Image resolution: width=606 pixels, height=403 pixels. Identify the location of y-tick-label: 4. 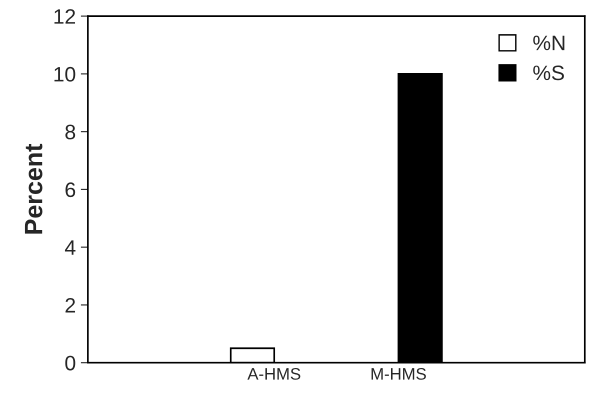
(70, 247).